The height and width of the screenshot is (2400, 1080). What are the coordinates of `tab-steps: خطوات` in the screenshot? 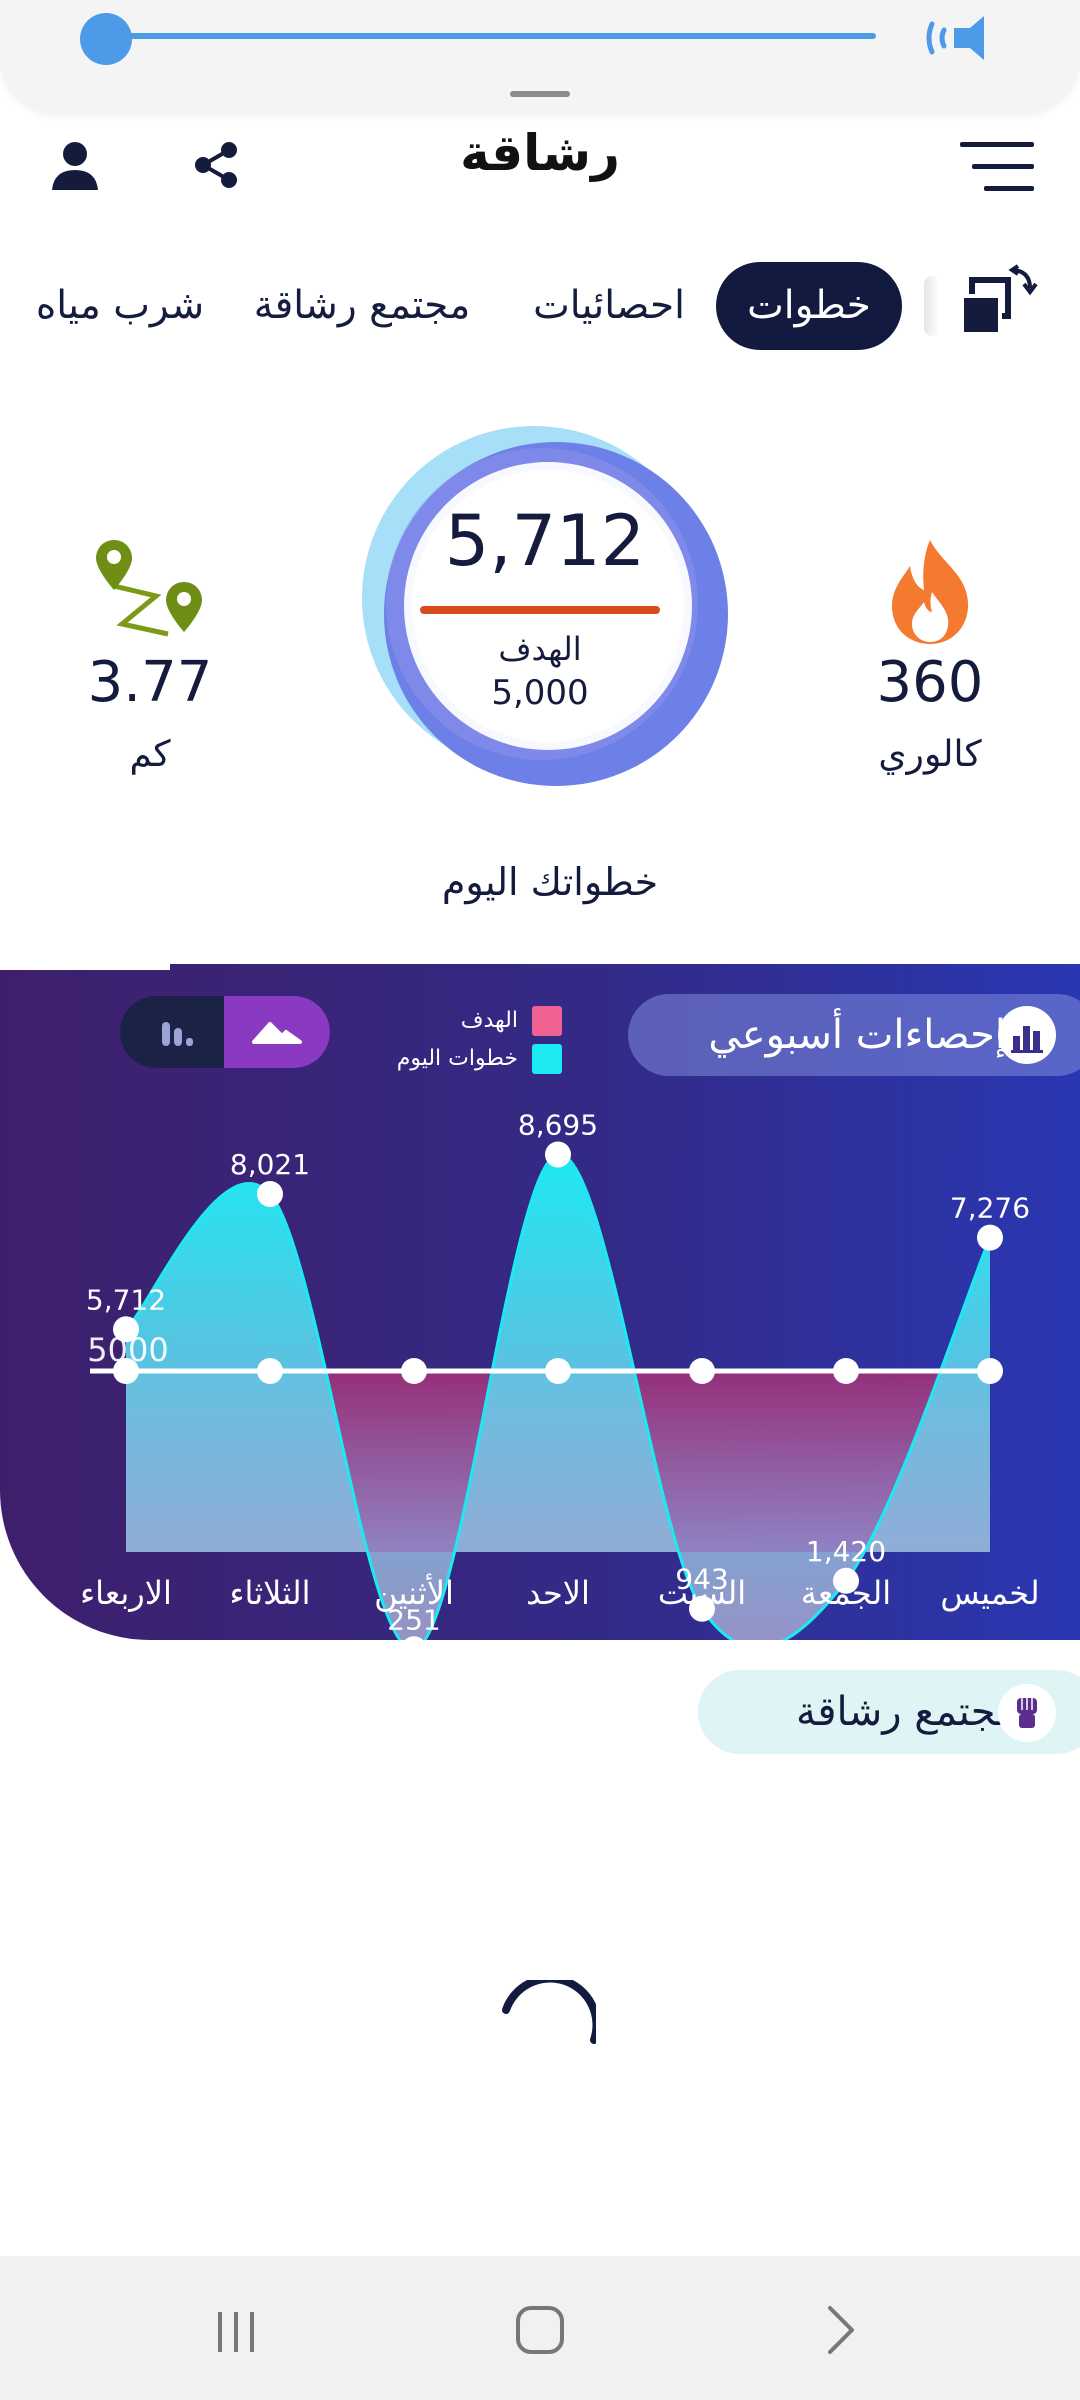 It's located at (809, 306).